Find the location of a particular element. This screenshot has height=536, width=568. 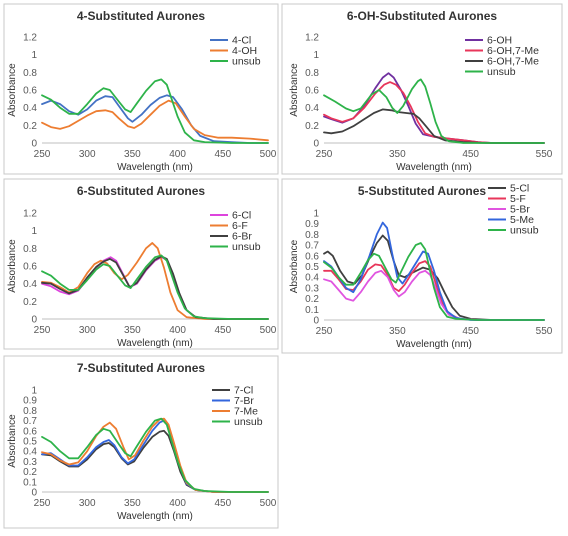

chart-2-series-4-line is located at coordinates (434, 111).